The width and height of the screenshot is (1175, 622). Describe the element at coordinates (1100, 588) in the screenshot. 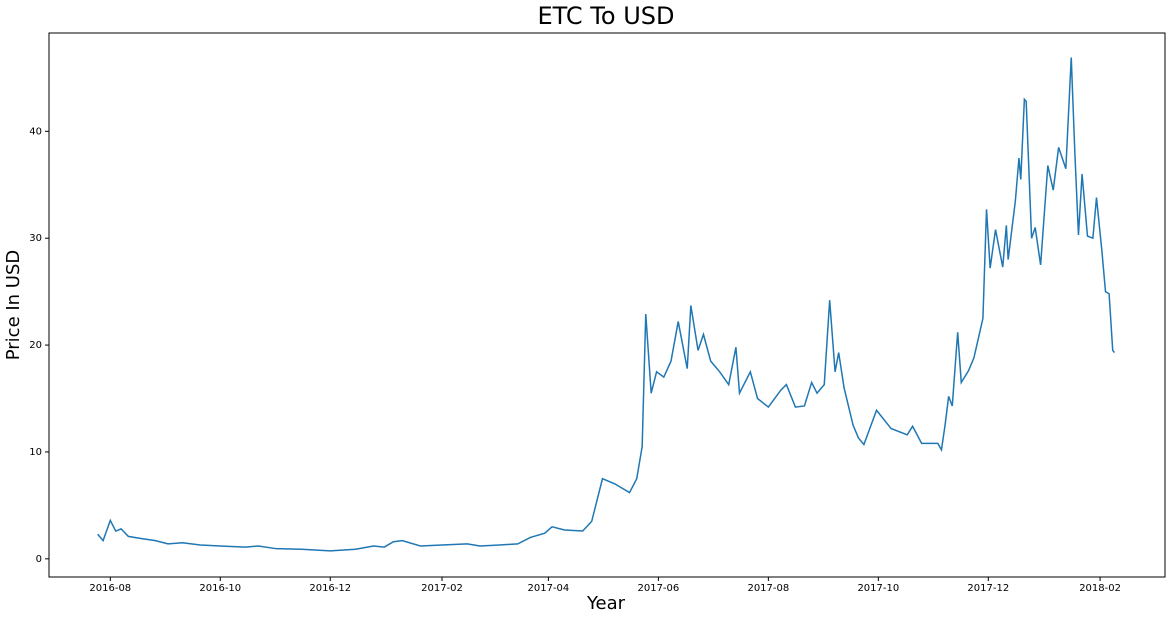

I see `x-tick-label: 2018-02` at that location.